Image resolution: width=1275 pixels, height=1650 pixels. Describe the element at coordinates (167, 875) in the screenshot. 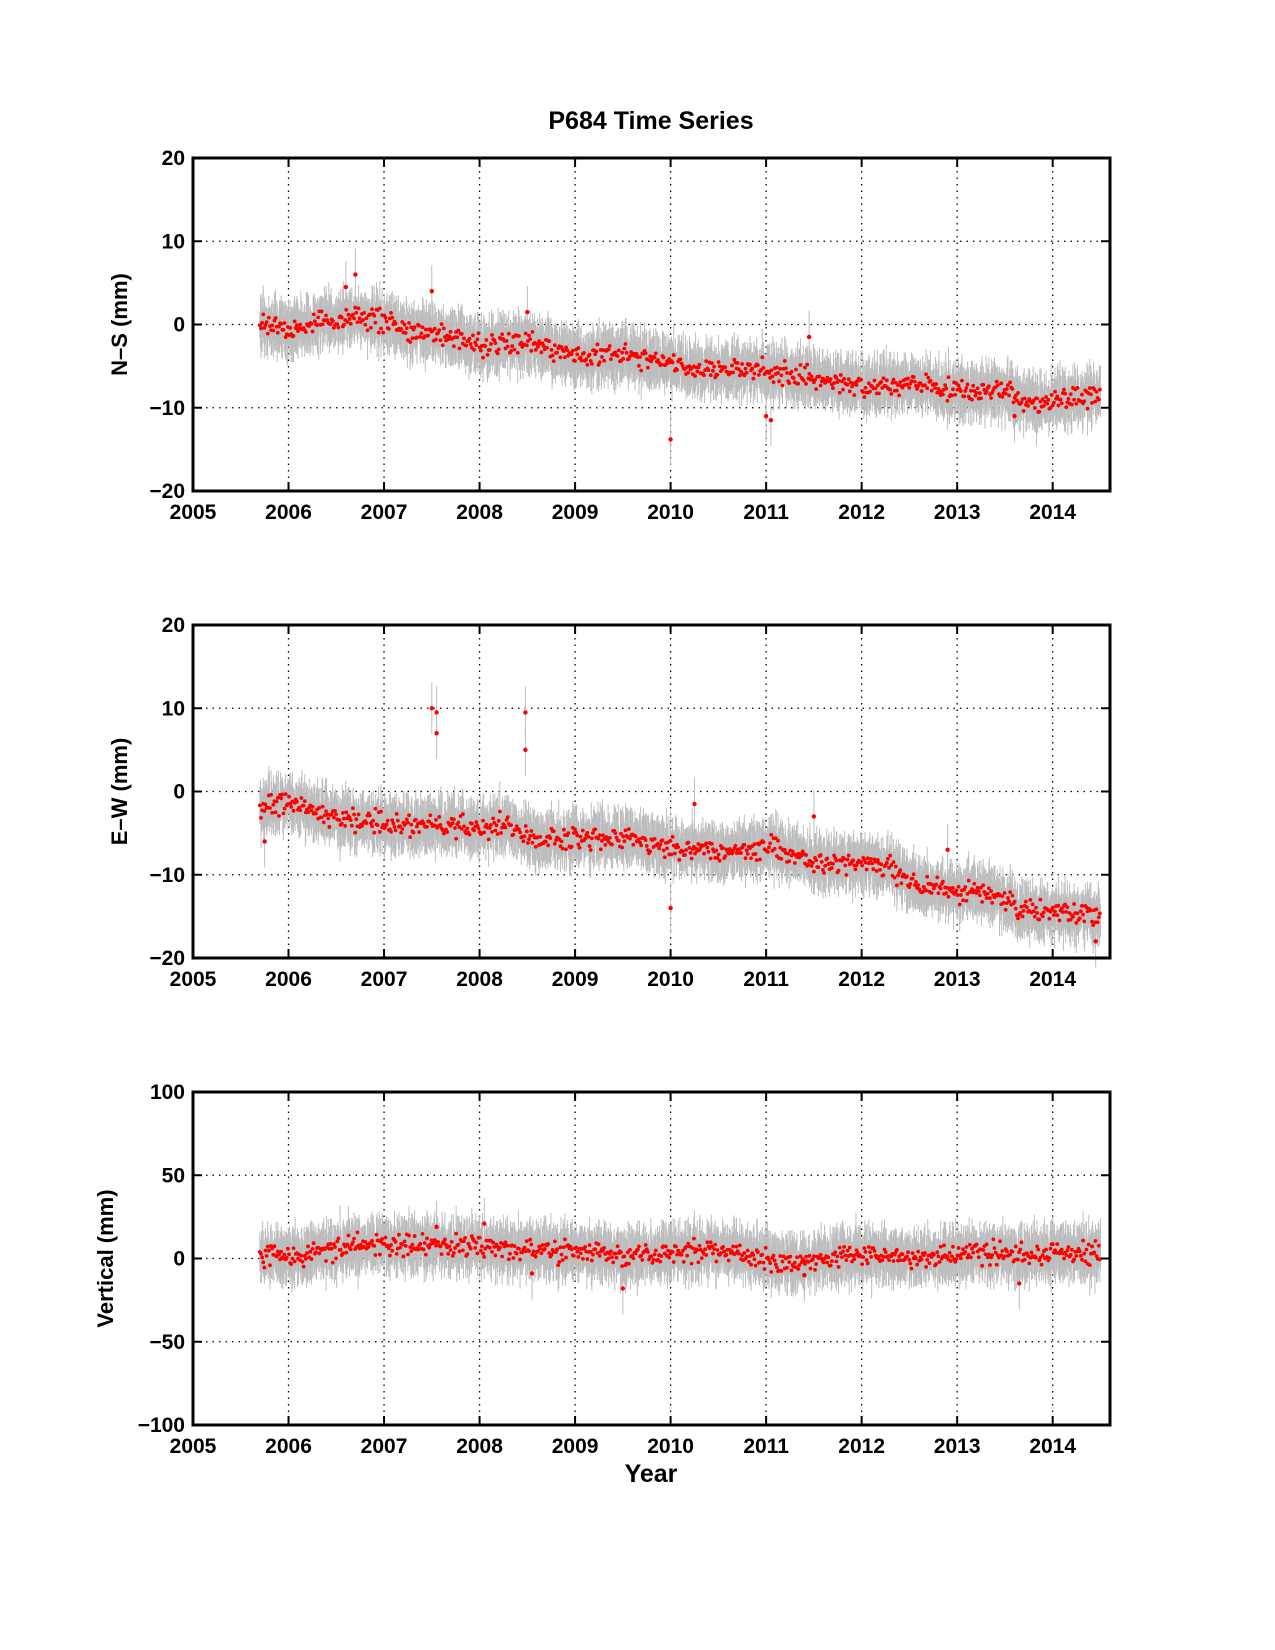

I see `y-tick-label: −10` at that location.